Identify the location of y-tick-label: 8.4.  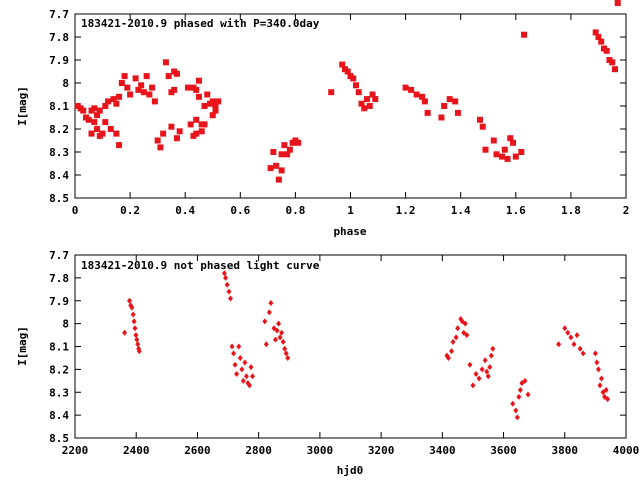
(59, 415).